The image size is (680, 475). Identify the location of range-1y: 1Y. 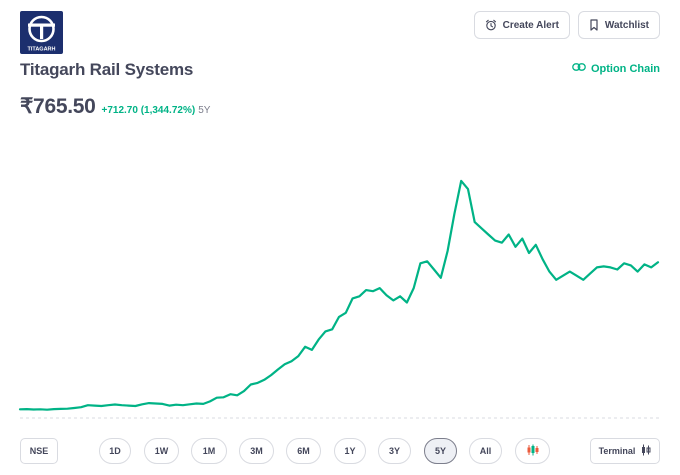
(350, 451).